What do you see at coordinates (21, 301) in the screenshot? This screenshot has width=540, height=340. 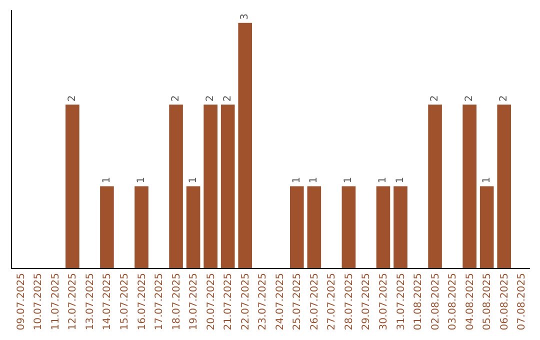 I see `x-tick-label: 09.07.2025` at bounding box center [21, 301].